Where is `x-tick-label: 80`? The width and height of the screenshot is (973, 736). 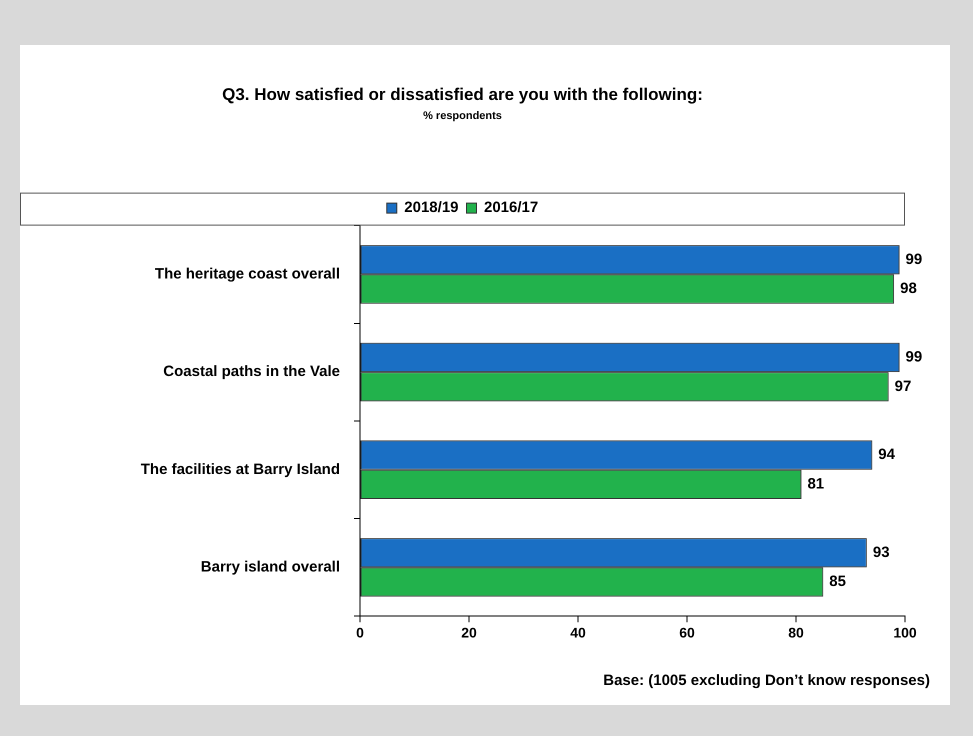 x-tick-label: 80 is located at coordinates (796, 632).